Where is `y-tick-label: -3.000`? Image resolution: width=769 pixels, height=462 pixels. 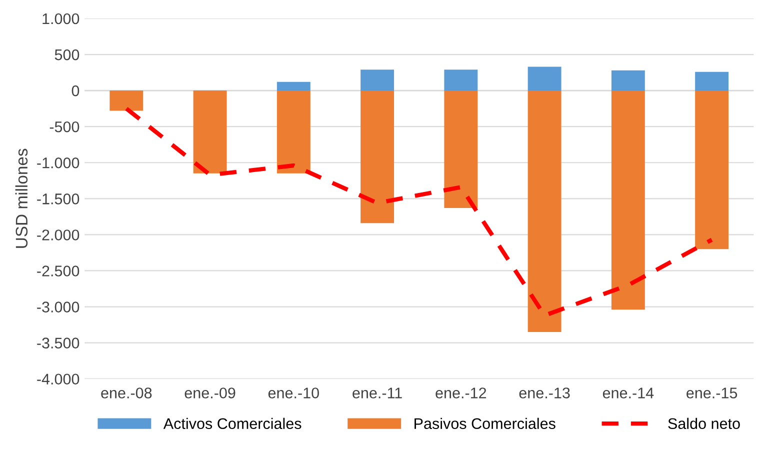 y-tick-label: -3.000 is located at coordinates (58, 307).